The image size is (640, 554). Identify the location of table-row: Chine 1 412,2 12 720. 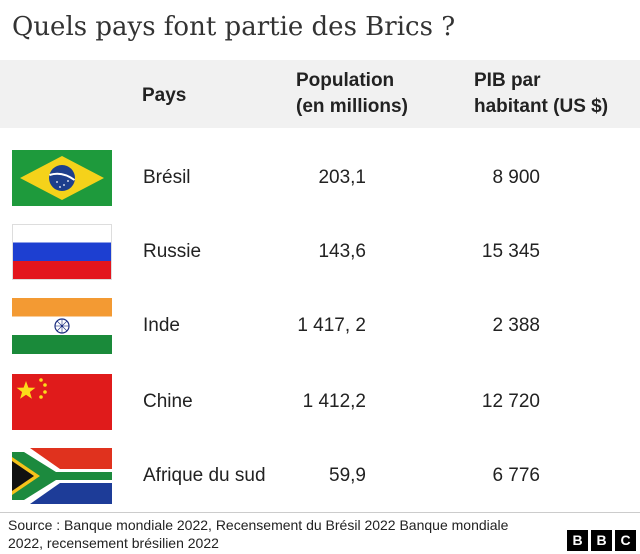
(320, 411).